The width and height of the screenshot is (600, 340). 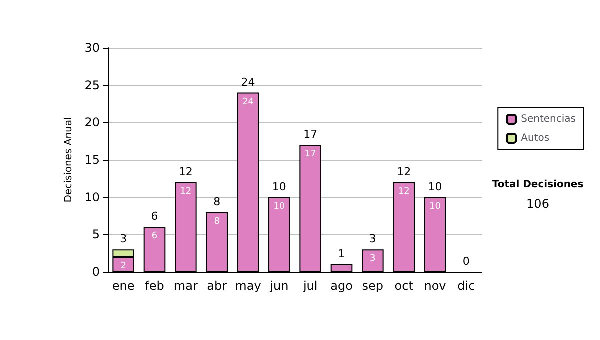 What do you see at coordinates (154, 286) in the screenshot?
I see `x-tick-label: feb` at bounding box center [154, 286].